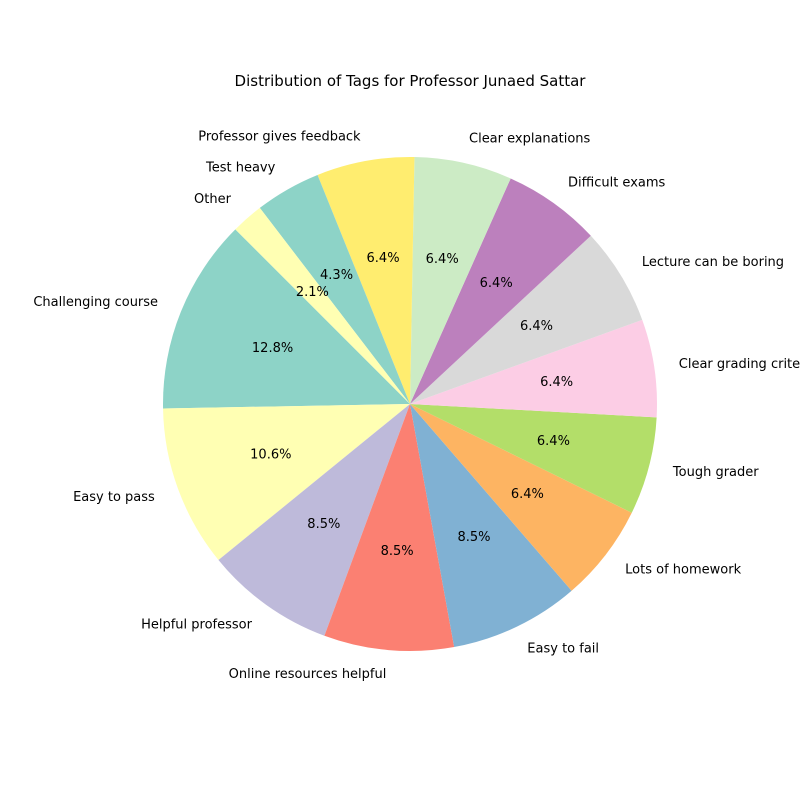 The image size is (800, 805). What do you see at coordinates (336, 275) in the screenshot?
I see `slice-percent-label: 4.3%` at bounding box center [336, 275].